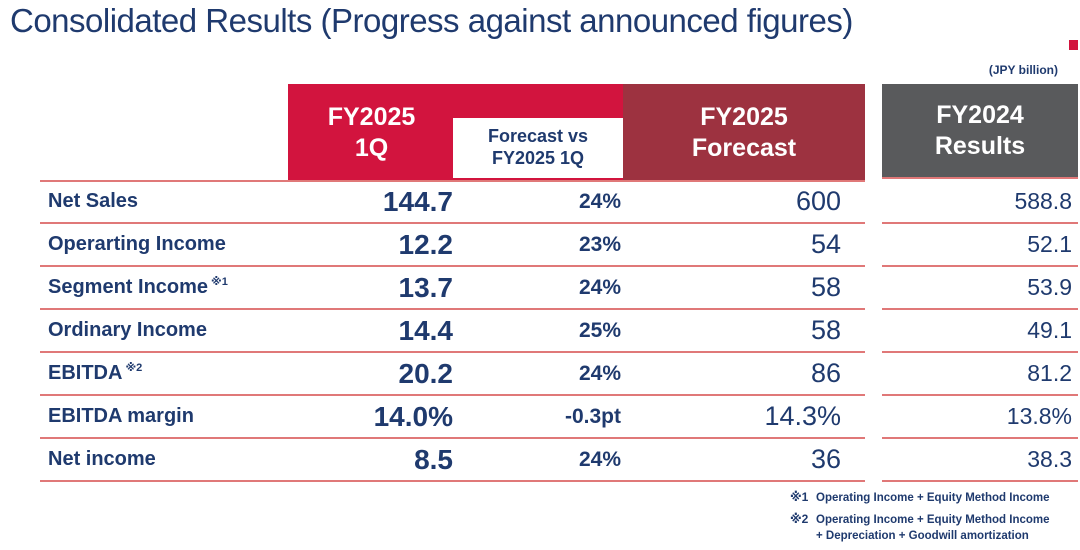  Describe the element at coordinates (93, 201) in the screenshot. I see `row-label: Net Sales` at that location.